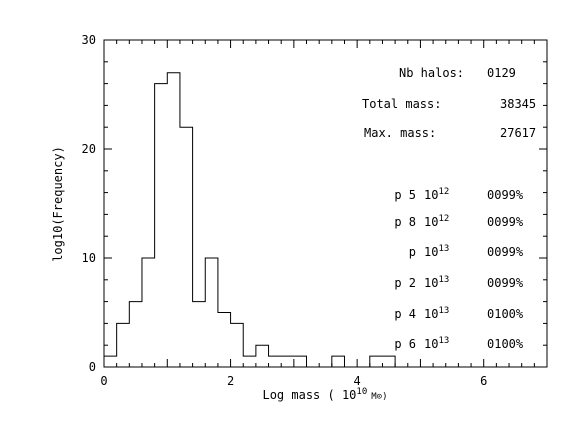 The height and width of the screenshot is (436, 564). What do you see at coordinates (89, 149) in the screenshot?
I see `y-tick-label: 20` at bounding box center [89, 149].